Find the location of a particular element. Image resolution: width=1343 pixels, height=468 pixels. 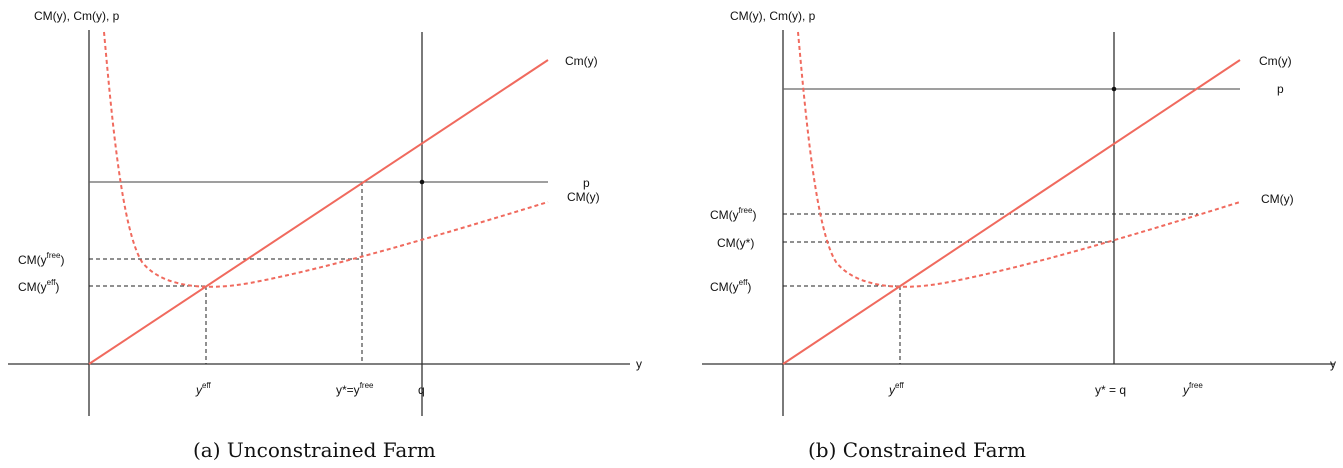

a-price-label: p is located at coordinates (586, 183).